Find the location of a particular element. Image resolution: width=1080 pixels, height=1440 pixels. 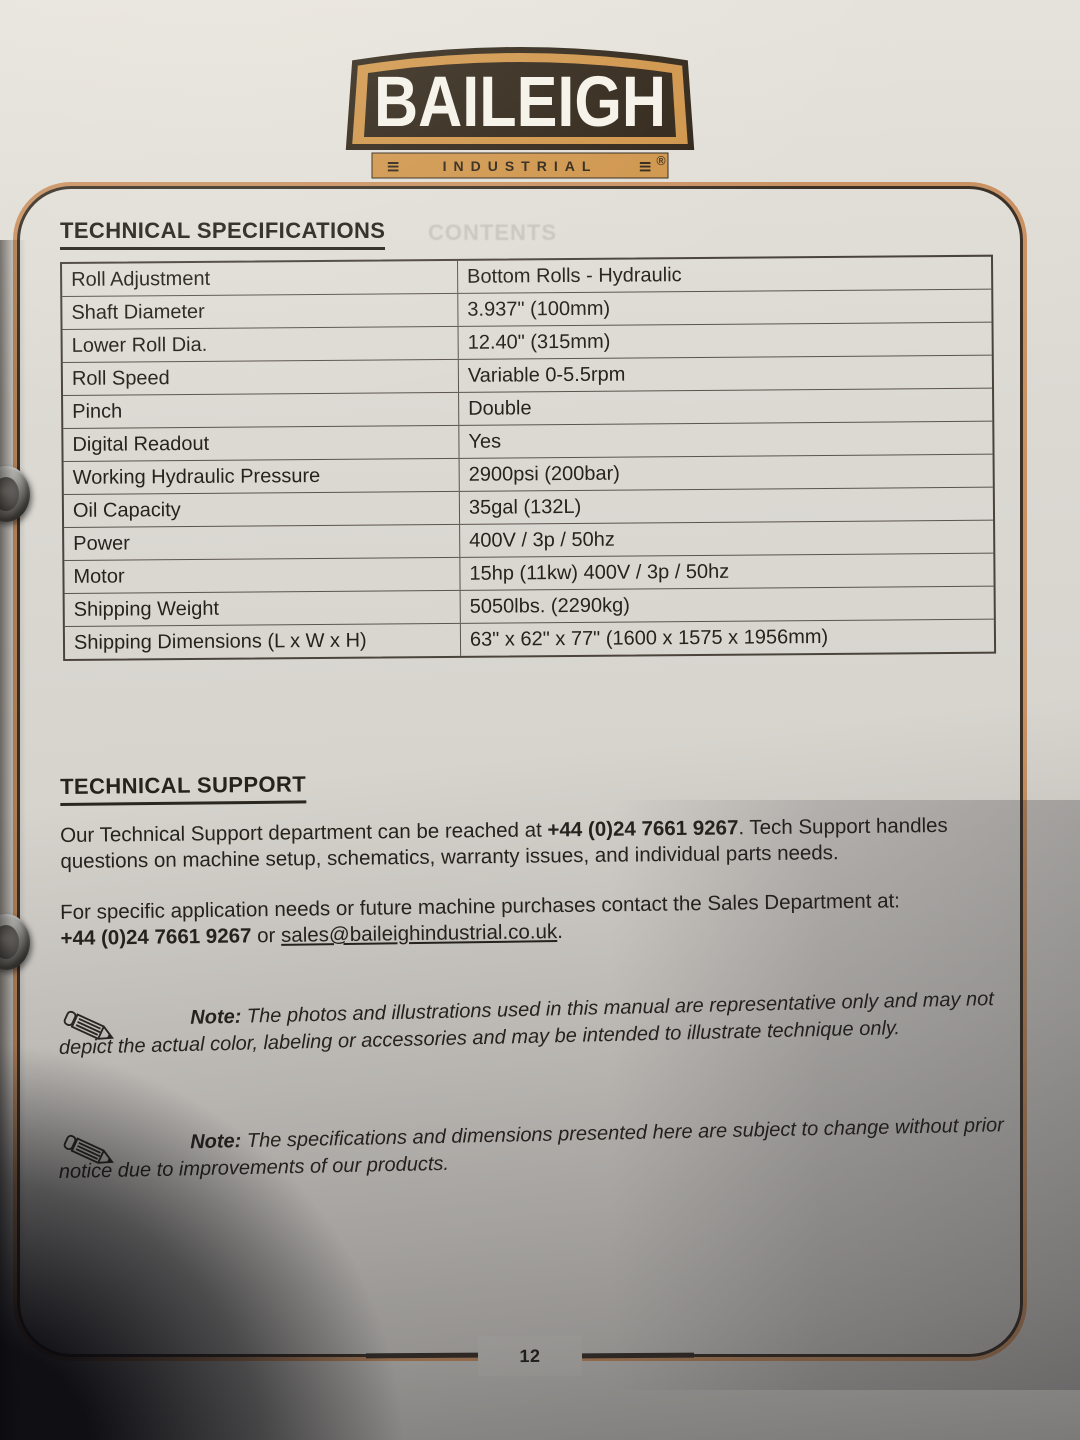

spec-label: Digital Readout is located at coordinates (141, 444).